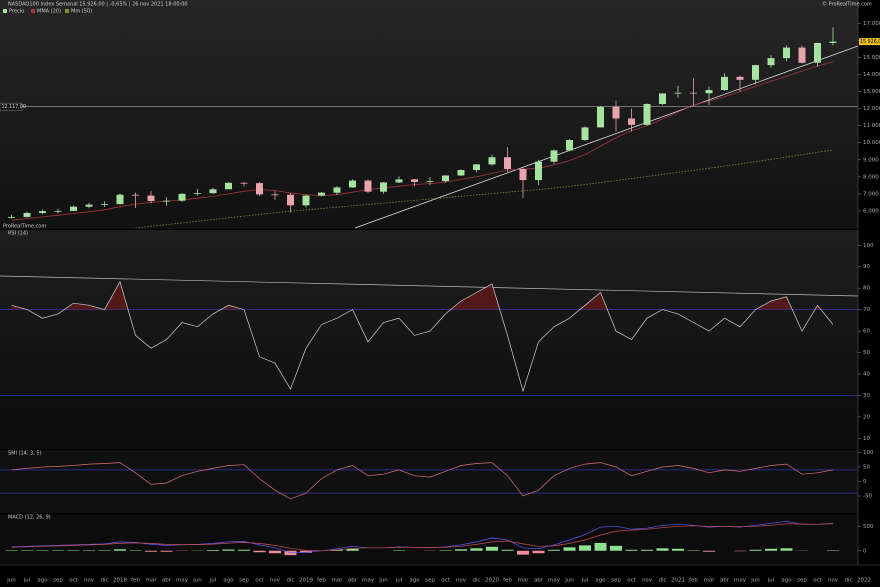  I want to click on y-tick-label: 10, so click(866, 439).